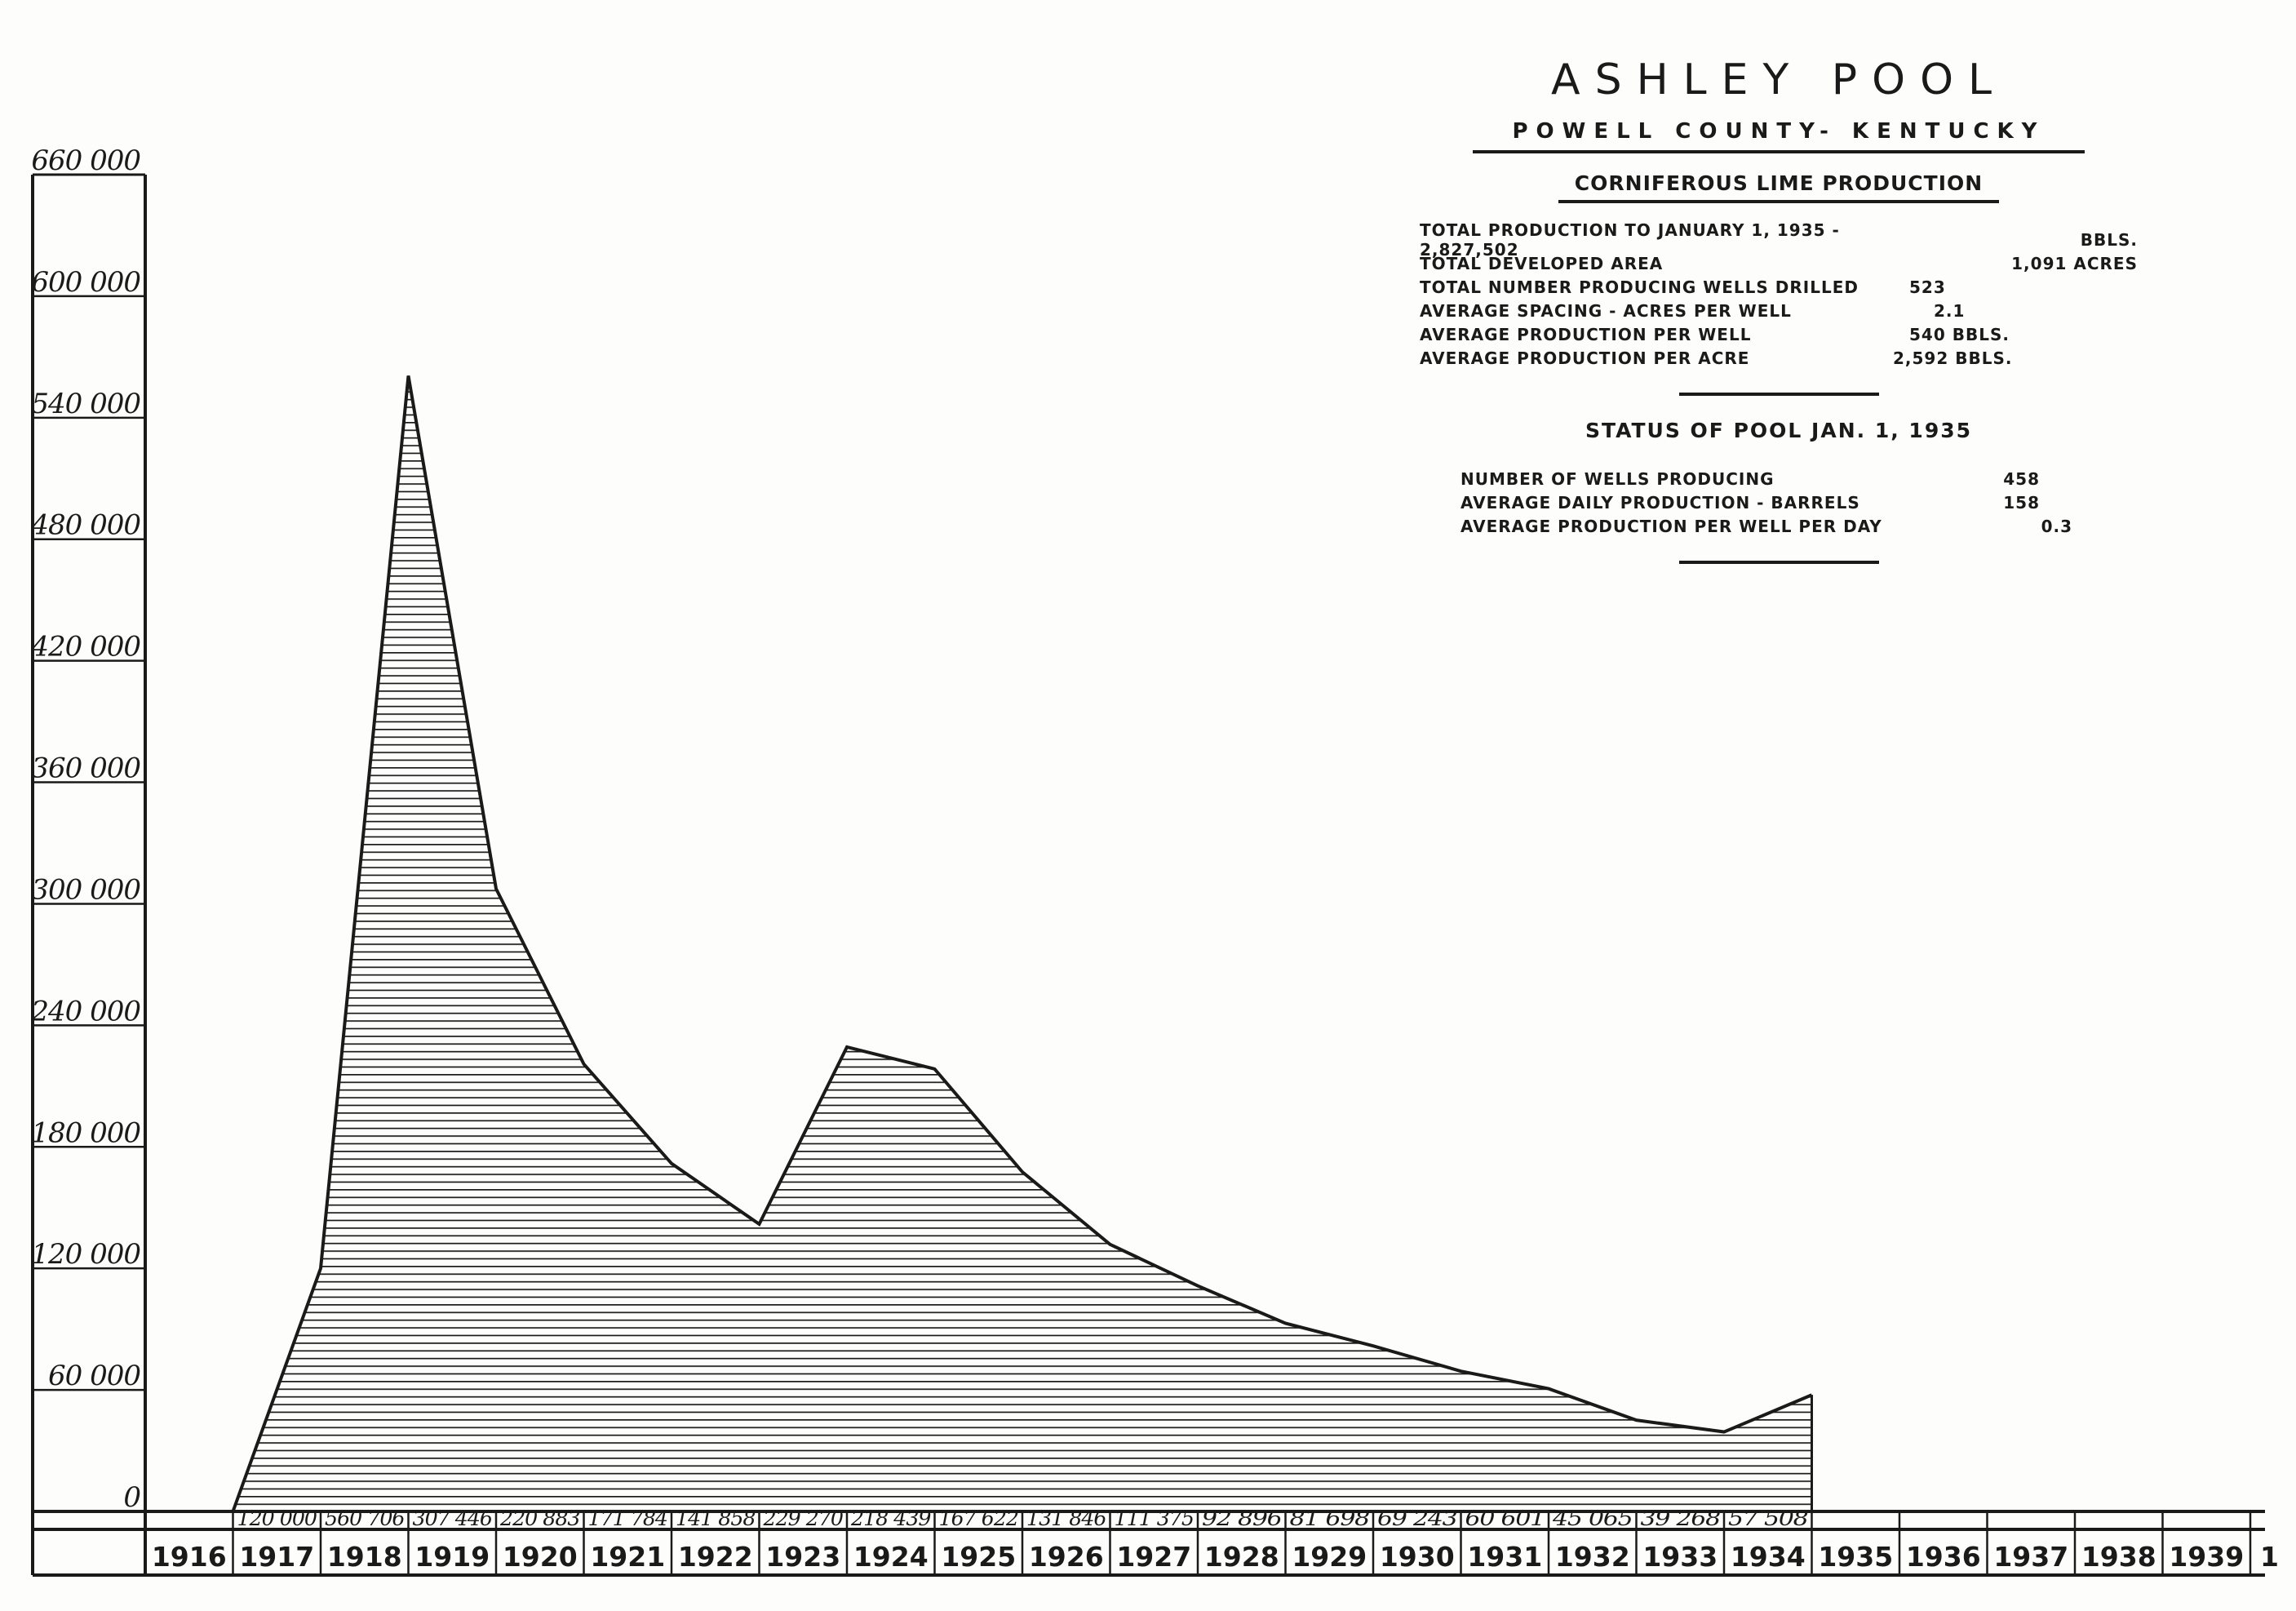 The width and height of the screenshot is (2296, 1611). I want to click on value-label: 111 375, so click(1155, 1518).